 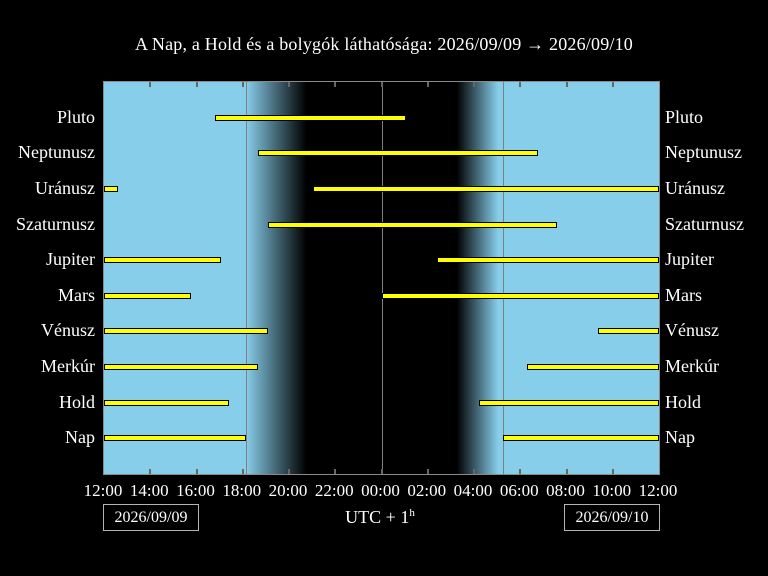 What do you see at coordinates (380, 517) in the screenshot?
I see `timezone-label: UTC + 1h` at bounding box center [380, 517].